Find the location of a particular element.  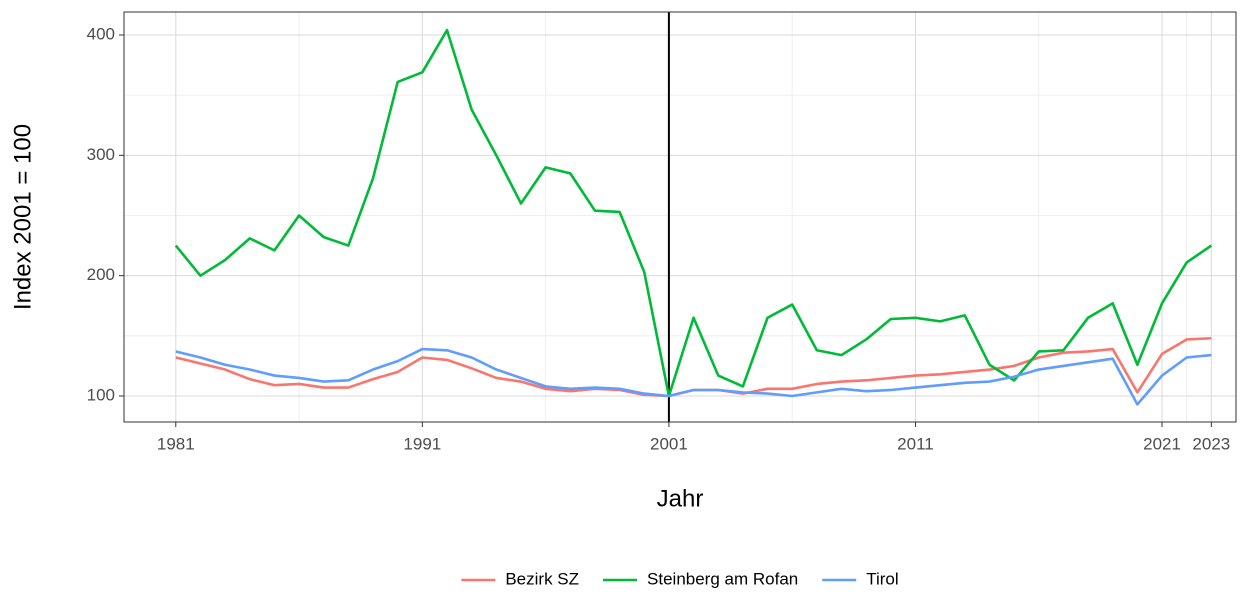

x-tick-label: 1991 is located at coordinates (422, 443).